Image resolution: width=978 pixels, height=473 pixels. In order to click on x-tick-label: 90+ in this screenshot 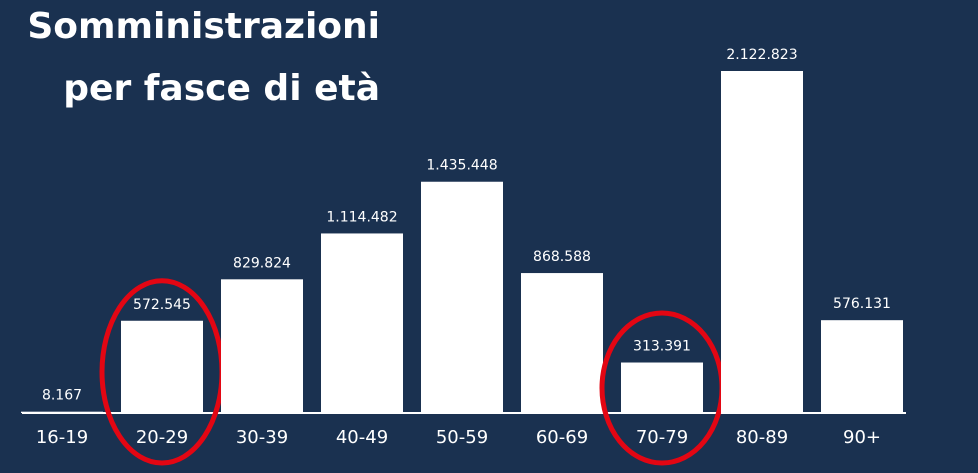, I will do `click(862, 437)`.